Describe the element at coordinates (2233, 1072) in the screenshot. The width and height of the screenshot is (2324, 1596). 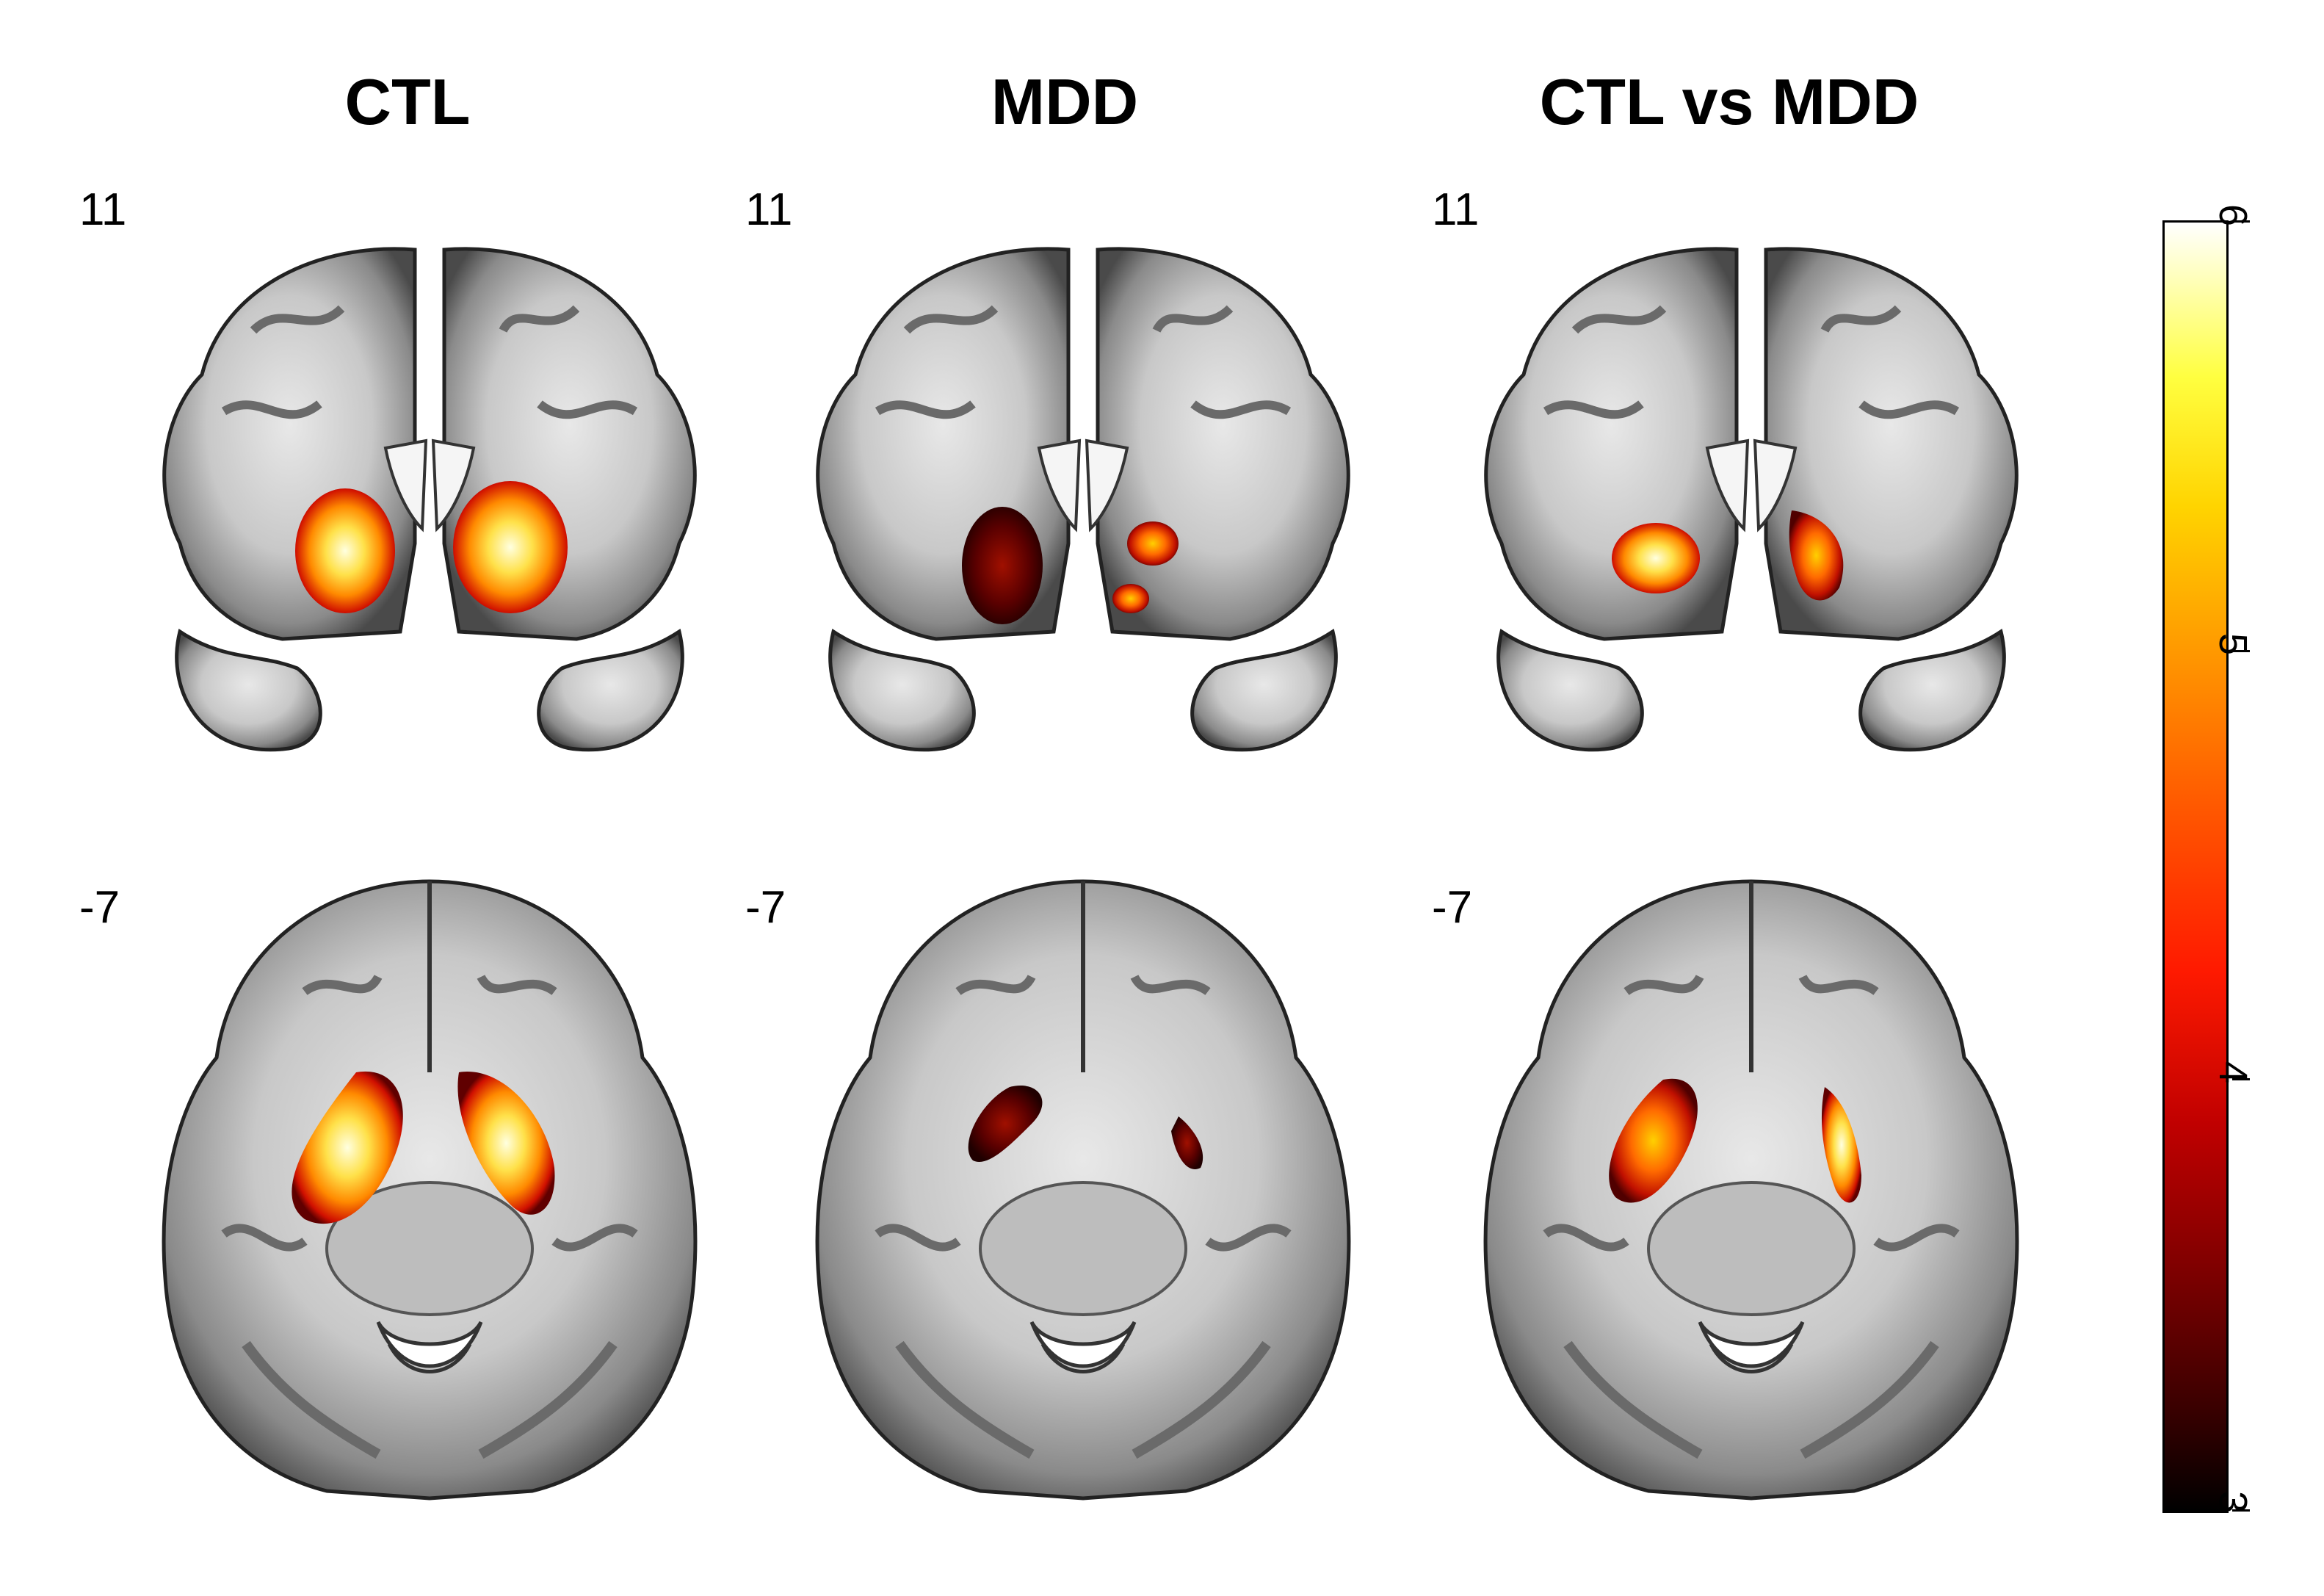
I see `colorbar-tick-label-4: 4` at that location.